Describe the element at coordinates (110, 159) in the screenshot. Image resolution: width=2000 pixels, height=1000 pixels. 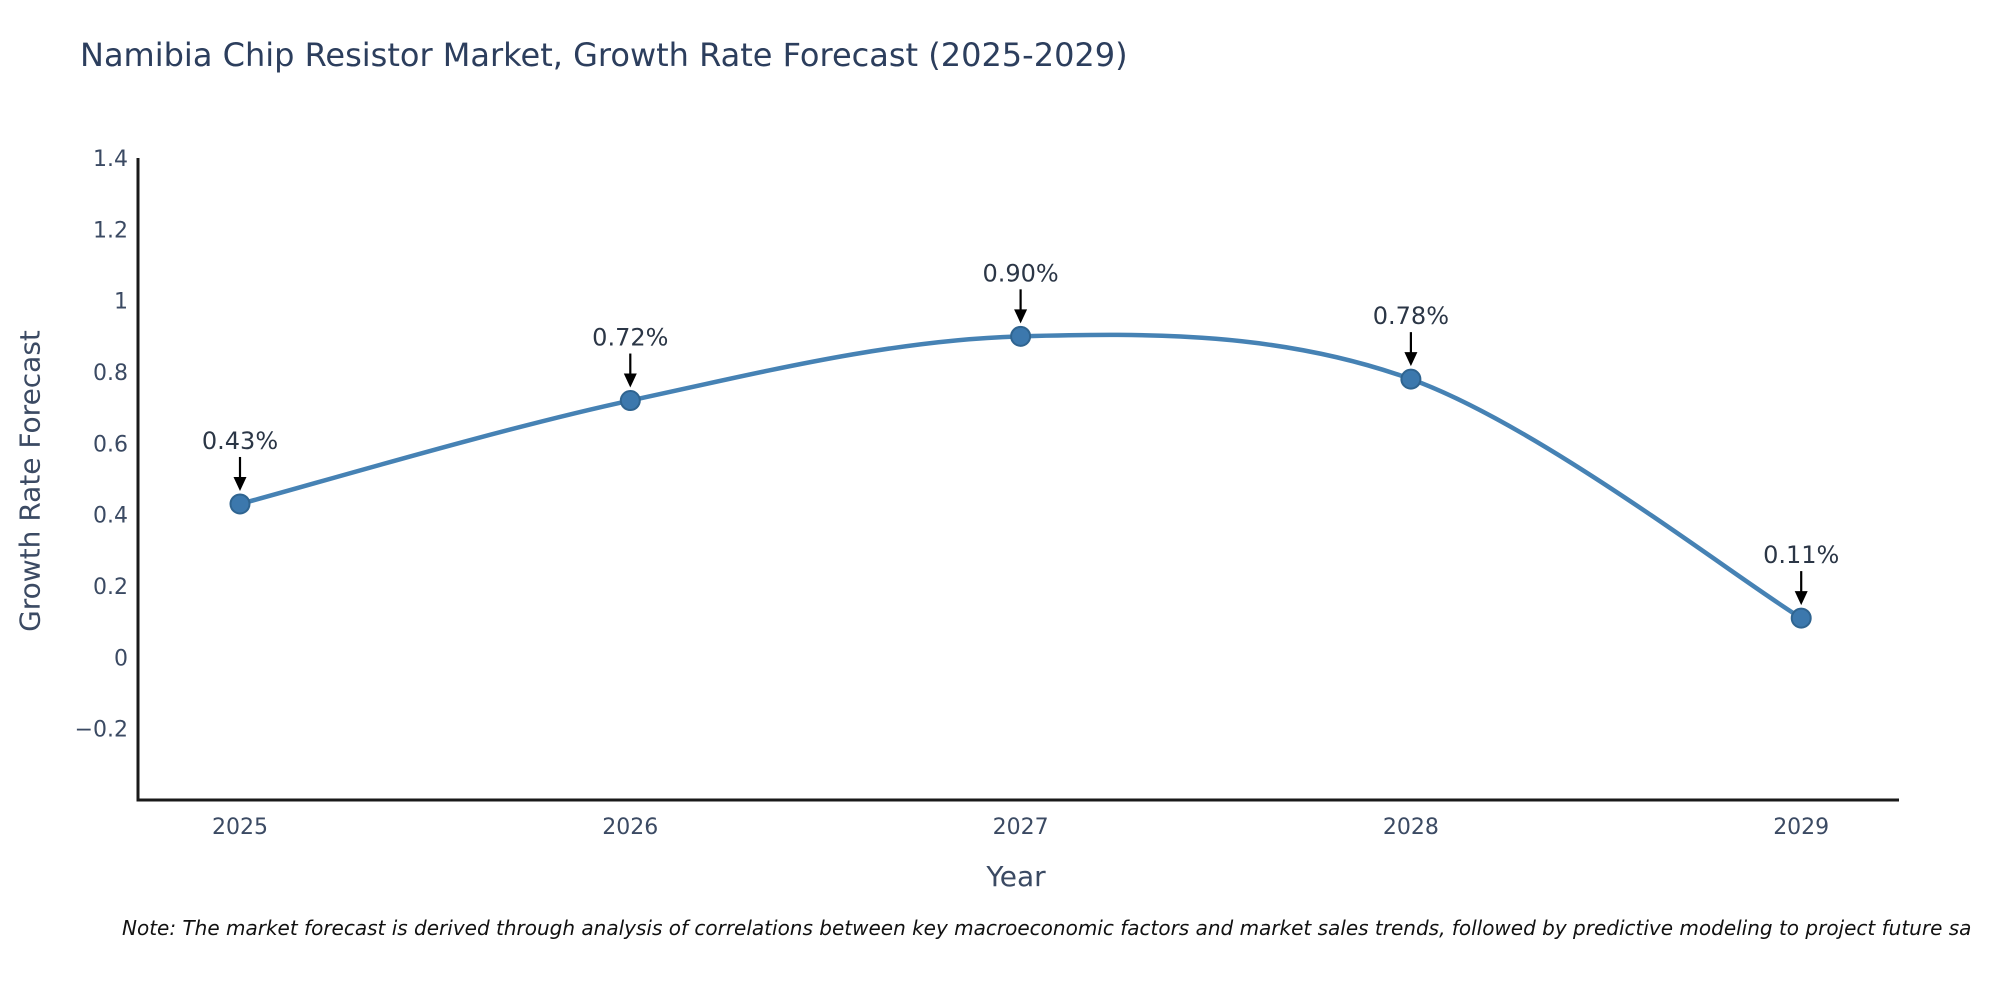
I see `y-tick-label: 1.4` at that location.